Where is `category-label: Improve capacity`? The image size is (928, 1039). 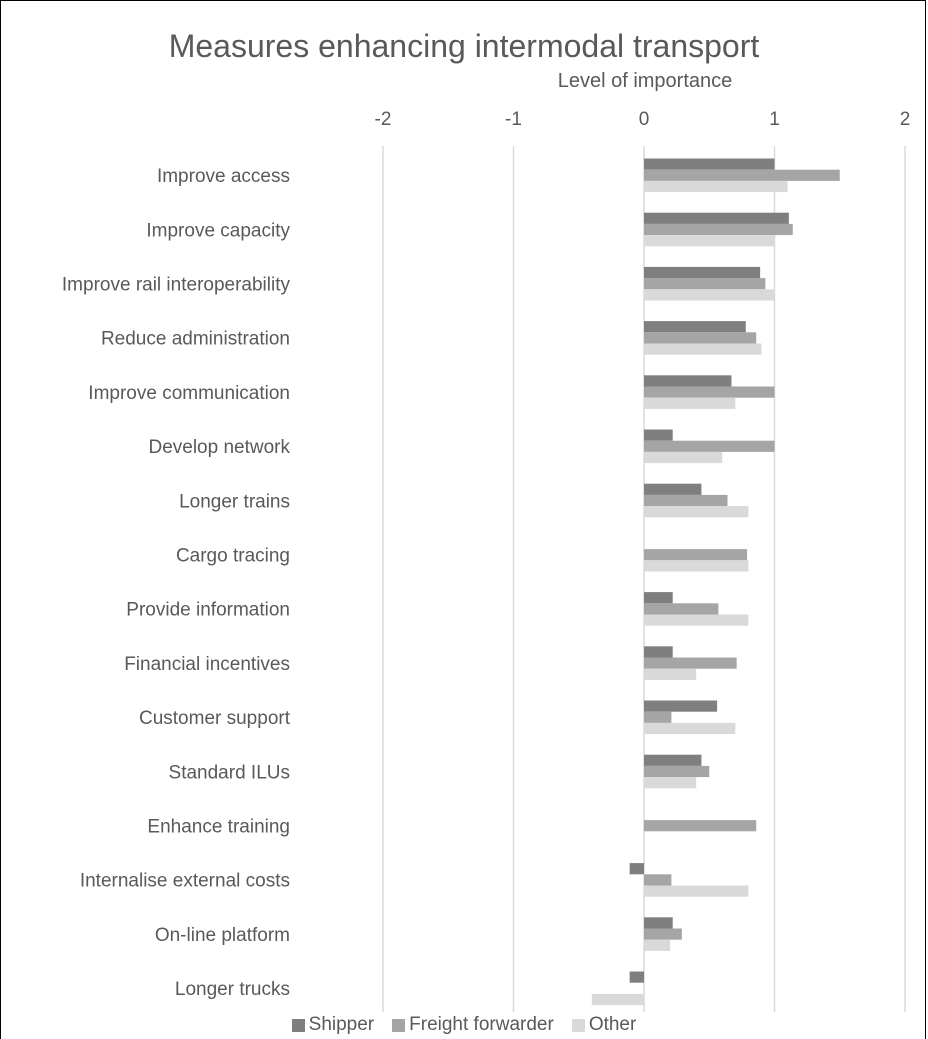 category-label: Improve capacity is located at coordinates (218, 230).